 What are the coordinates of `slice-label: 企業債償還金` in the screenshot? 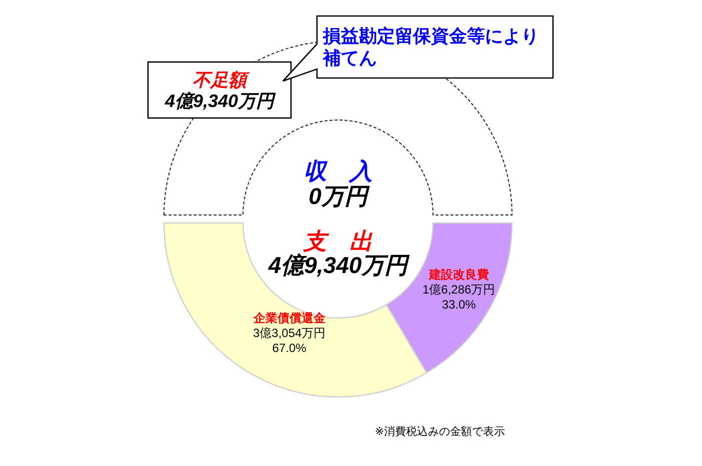 It's located at (289, 317).